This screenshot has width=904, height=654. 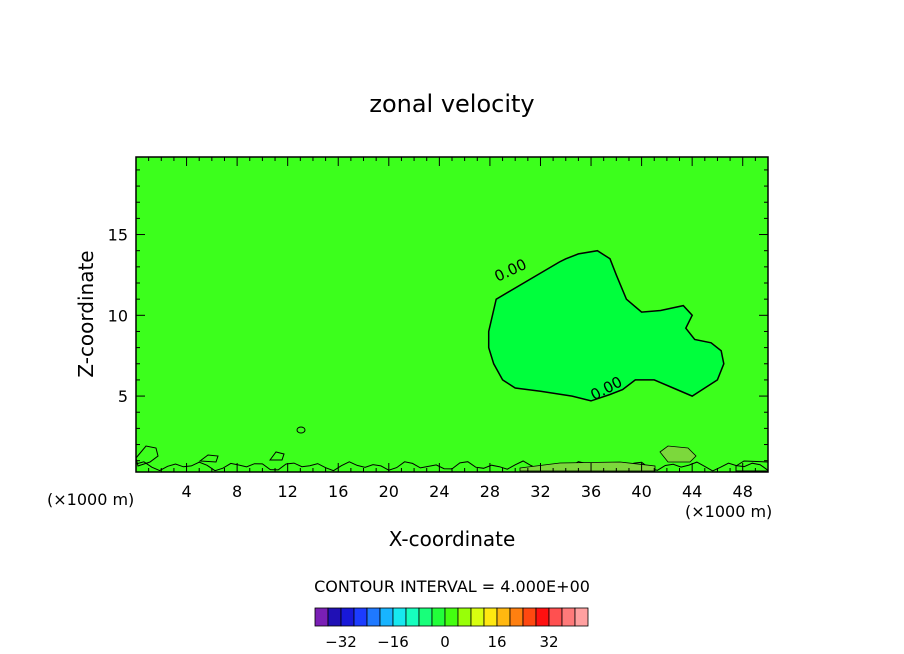 What do you see at coordinates (548, 642) in the screenshot?
I see `colorbar-tick-label: 32` at bounding box center [548, 642].